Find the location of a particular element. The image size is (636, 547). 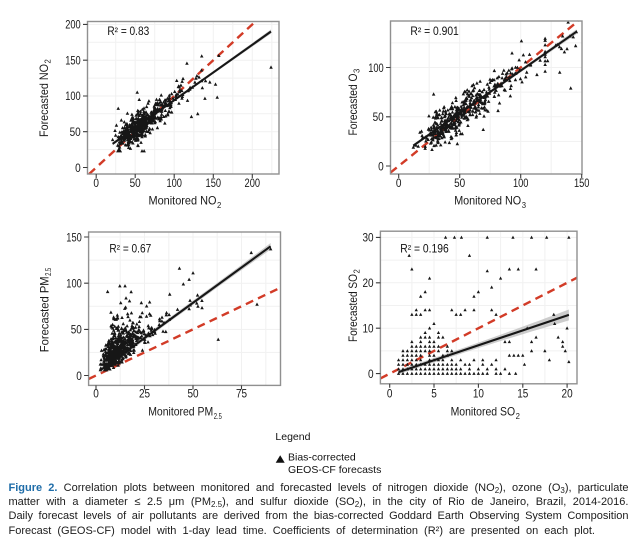

svg-text: Forecasted NO is located at coordinates (44, 100).